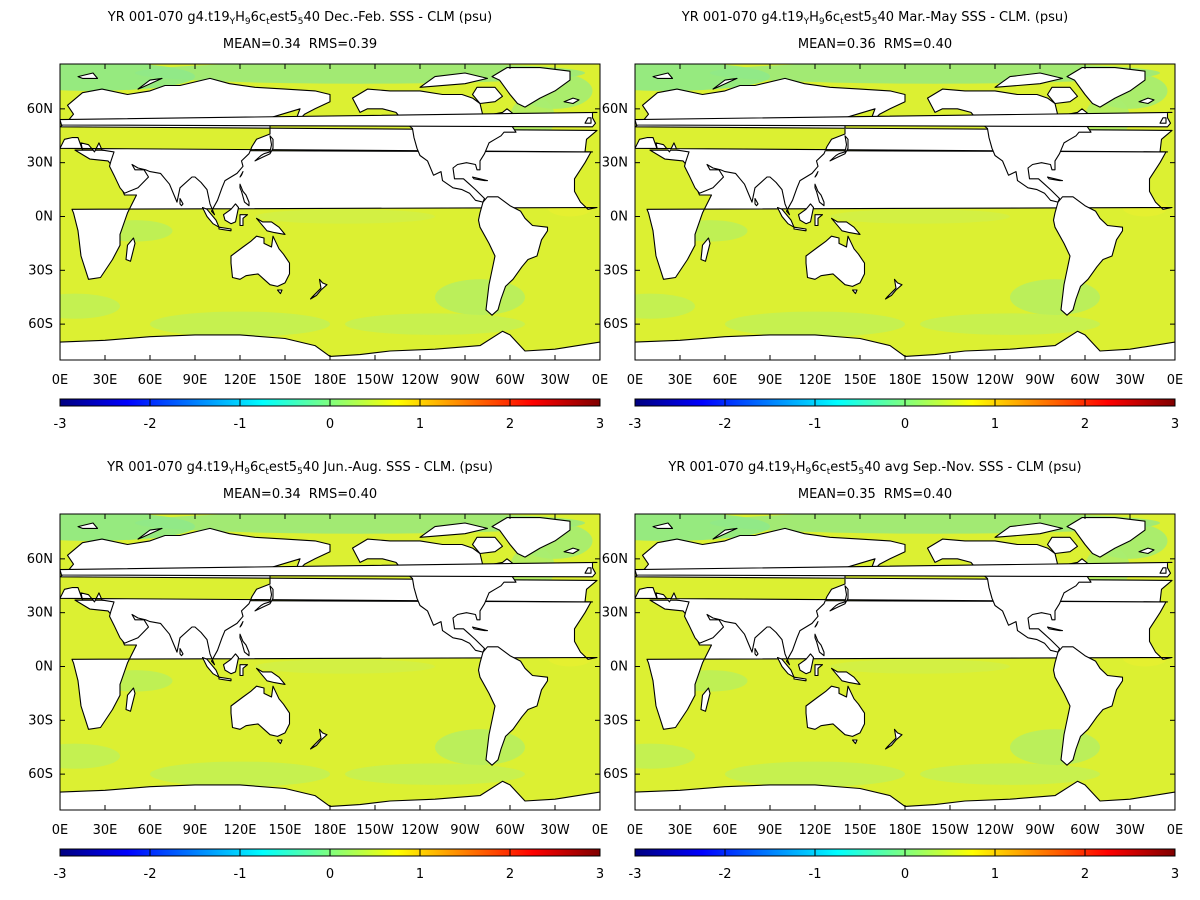 The height and width of the screenshot is (900, 1200). I want to click on uk-ireland-land, so click(1163, 120).